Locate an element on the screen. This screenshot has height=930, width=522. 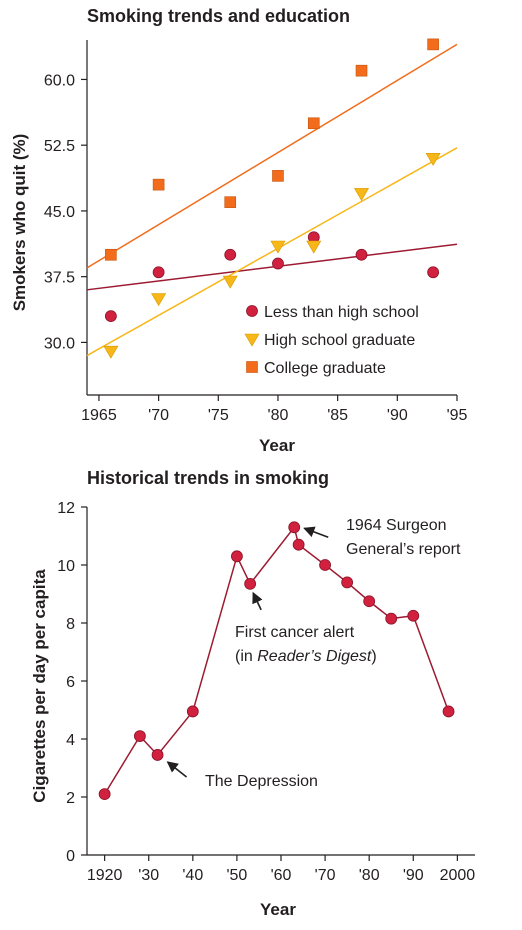
x-tick-label: '60 is located at coordinates (281, 875).